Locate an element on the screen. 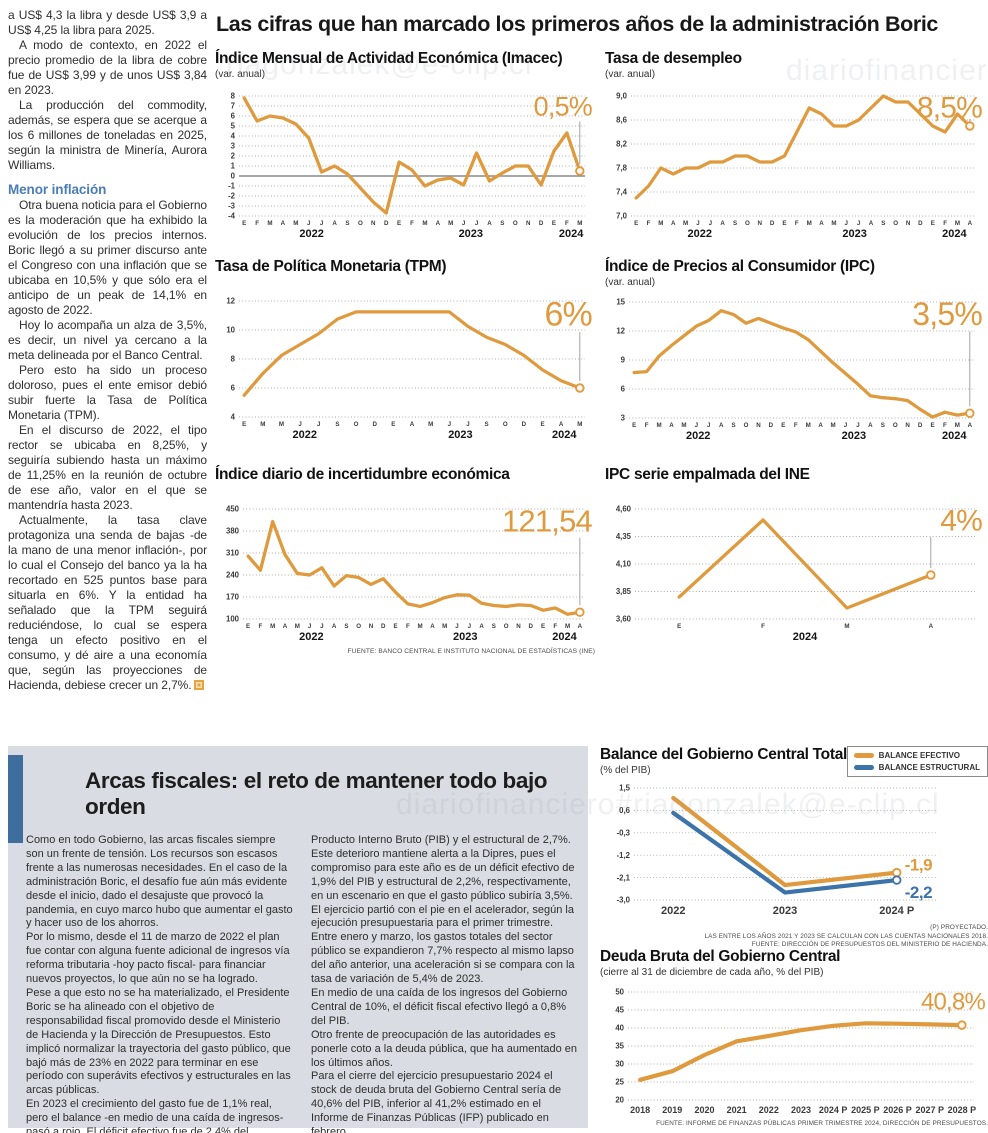 Image resolution: width=988 pixels, height=1133 pixels. svg-text: 2026 P is located at coordinates (897, 1110).